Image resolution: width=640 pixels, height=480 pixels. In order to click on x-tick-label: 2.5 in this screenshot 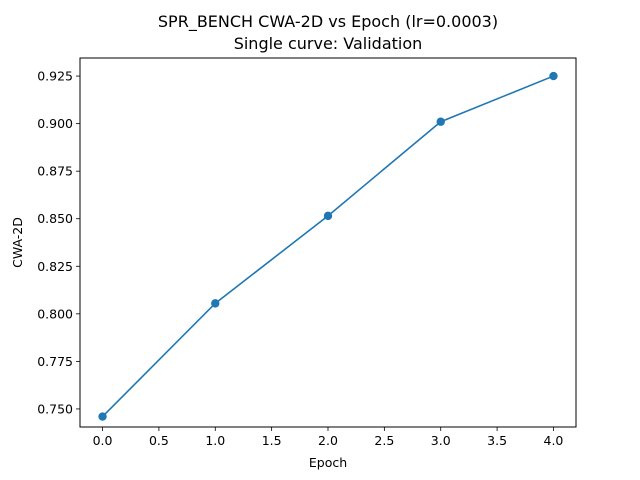, I will do `click(384, 440)`.